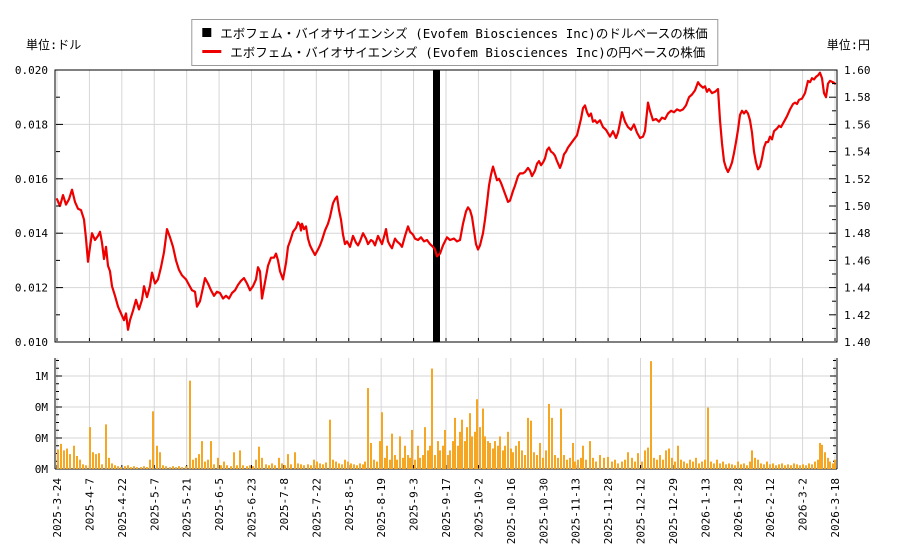 This screenshot has height=550, width=900. I want to click on svg-text: 2025-11-28, so click(608, 511).